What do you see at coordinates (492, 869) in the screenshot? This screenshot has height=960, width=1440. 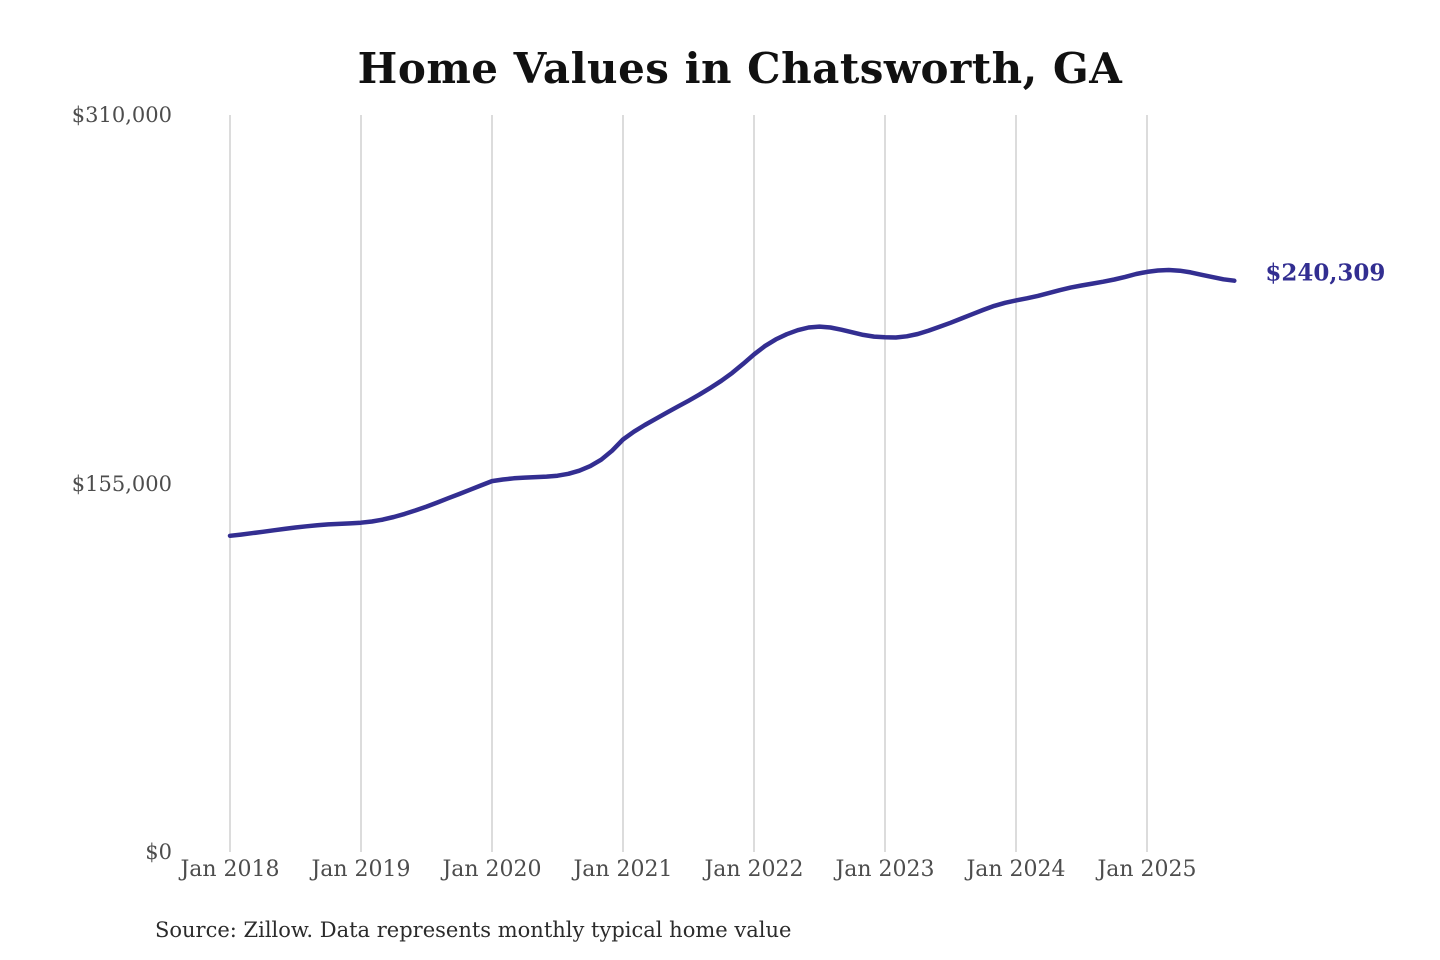 I see `x-axis-tick-label: Jan 2020` at bounding box center [492, 869].